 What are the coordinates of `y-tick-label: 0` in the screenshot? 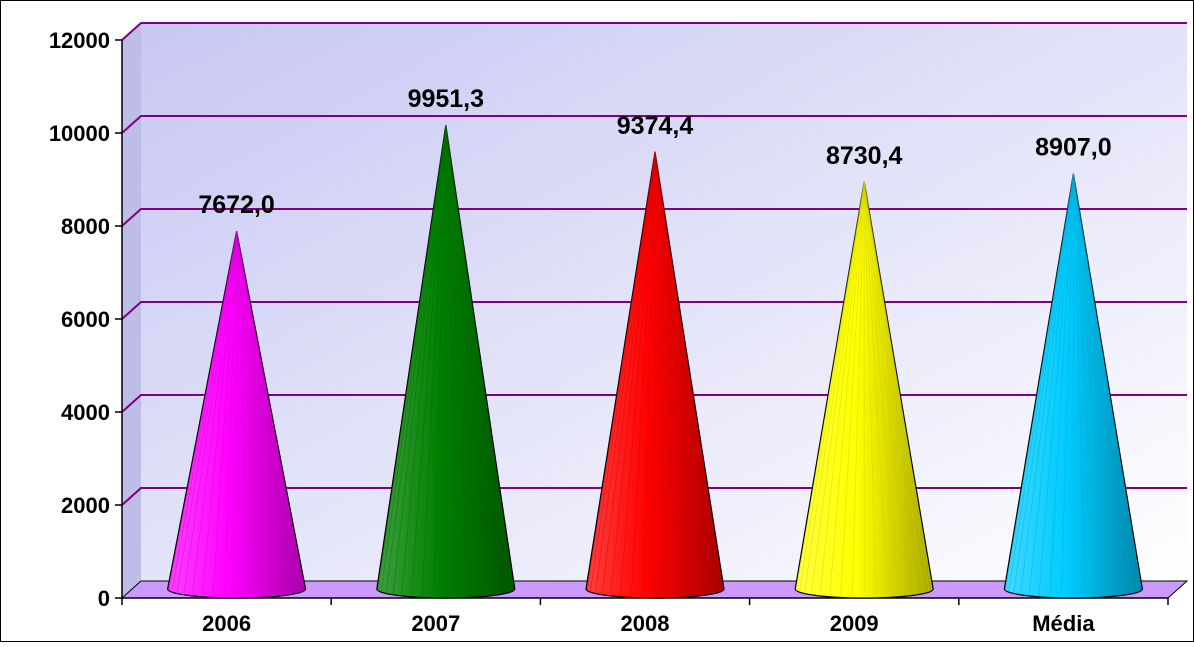 It's located at (104, 598).